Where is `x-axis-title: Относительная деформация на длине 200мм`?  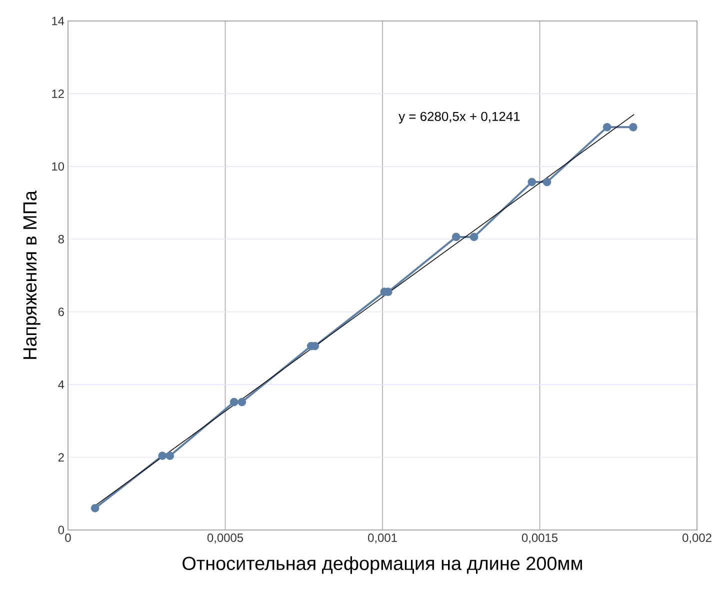 x-axis-title: Относительная деформация на длине 200мм is located at coordinates (382, 565).